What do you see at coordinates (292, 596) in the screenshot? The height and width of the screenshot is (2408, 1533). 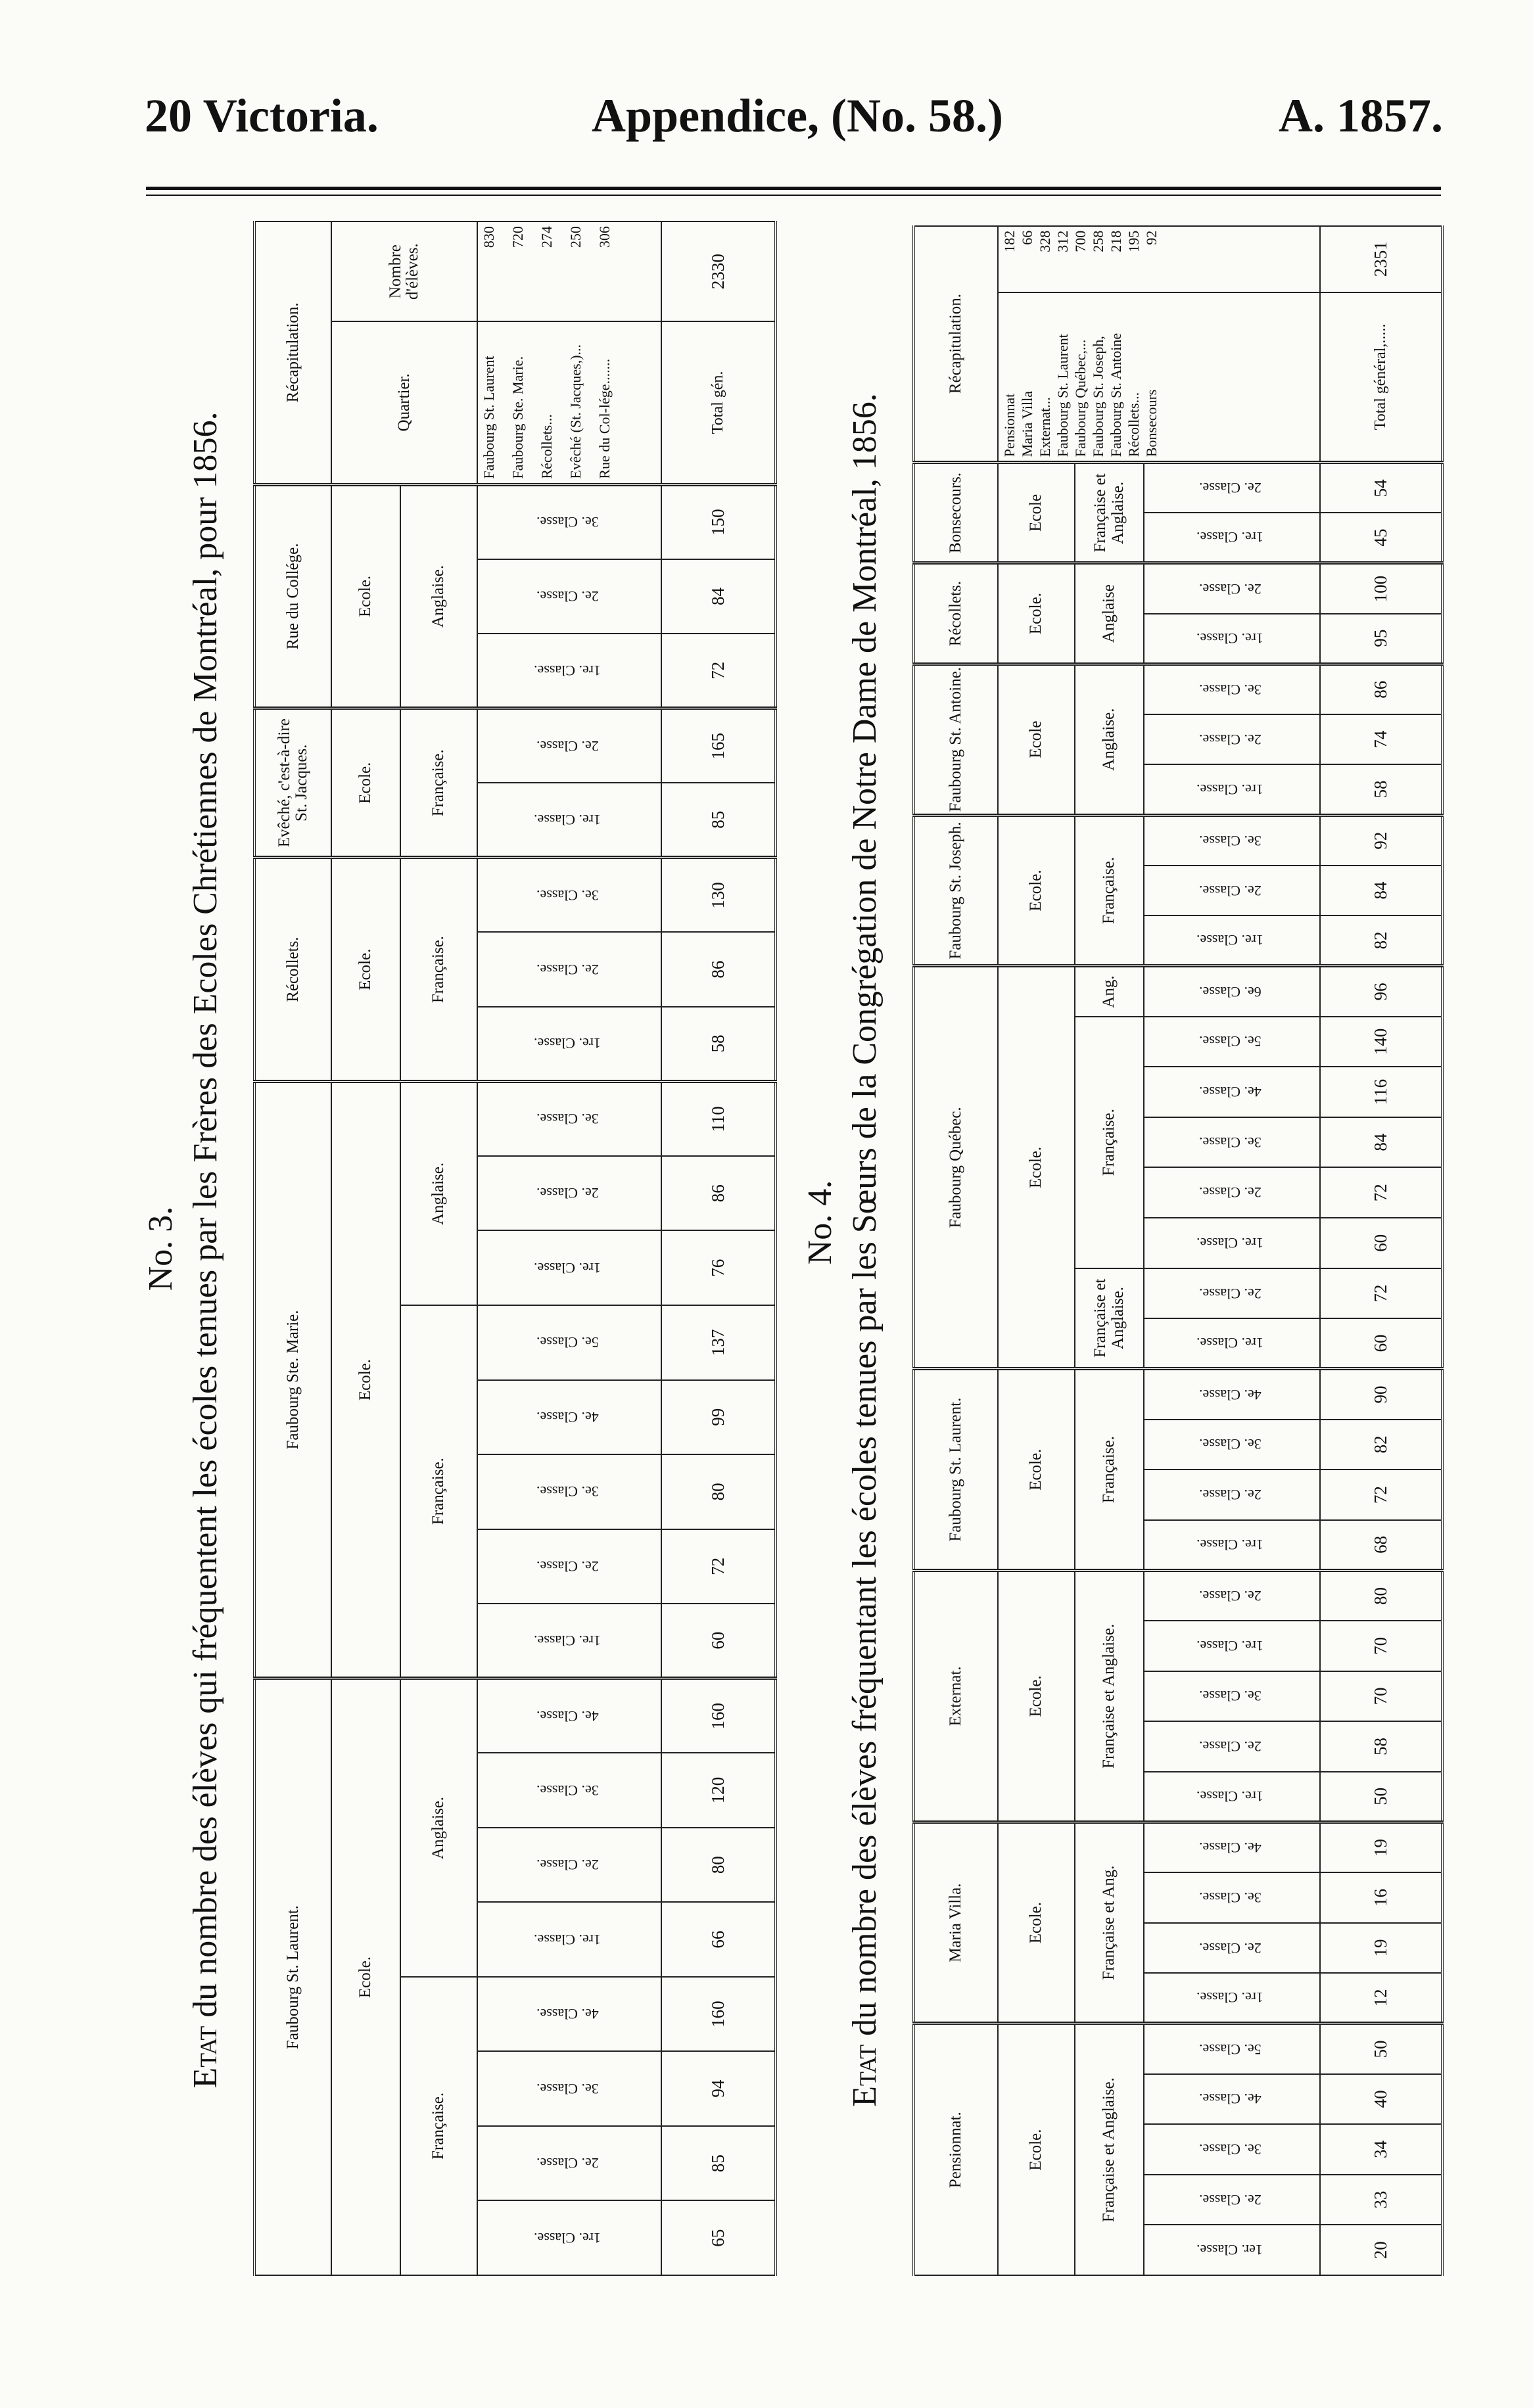 I see `district-header: Rue du Collége.` at bounding box center [292, 596].